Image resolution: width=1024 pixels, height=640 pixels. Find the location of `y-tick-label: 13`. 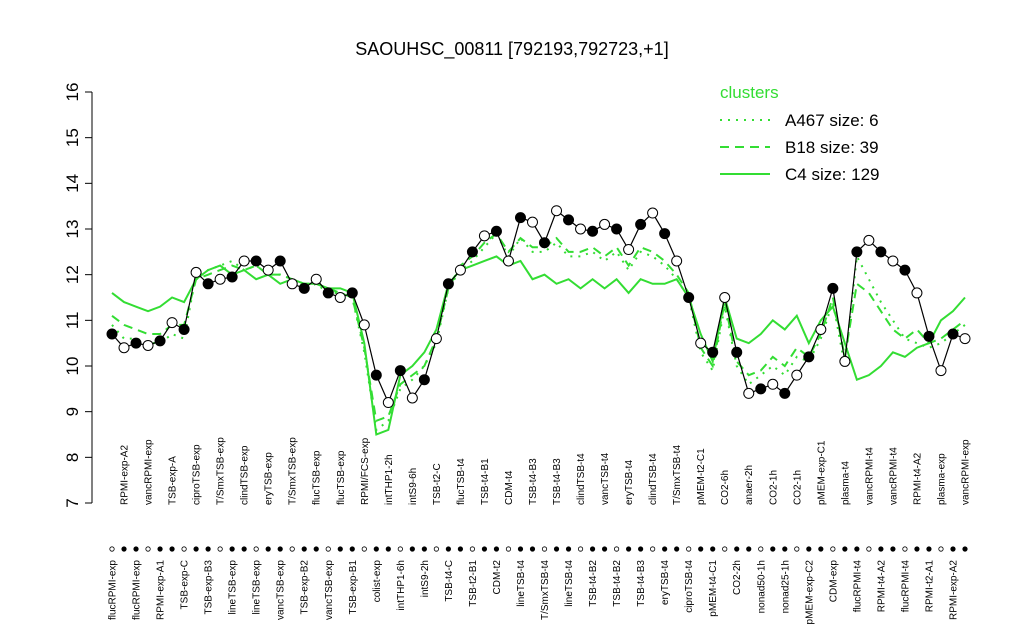

y-tick-label: 13 is located at coordinates (72, 229).